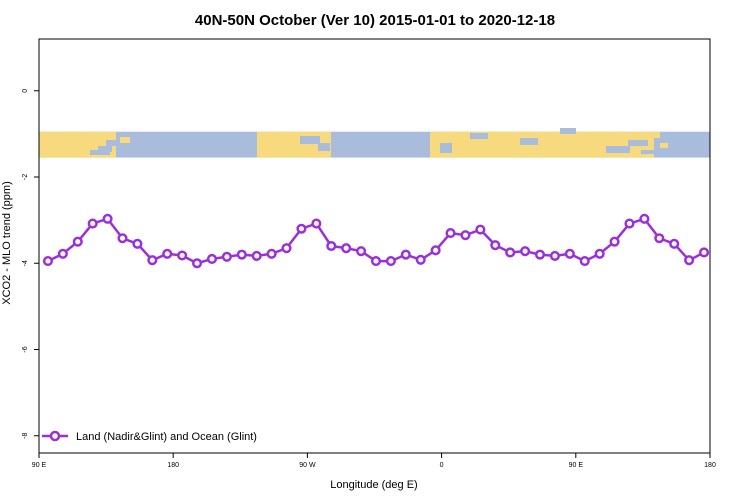  What do you see at coordinates (25, 349) in the screenshot?
I see `y-tick-label-3: -6` at bounding box center [25, 349].